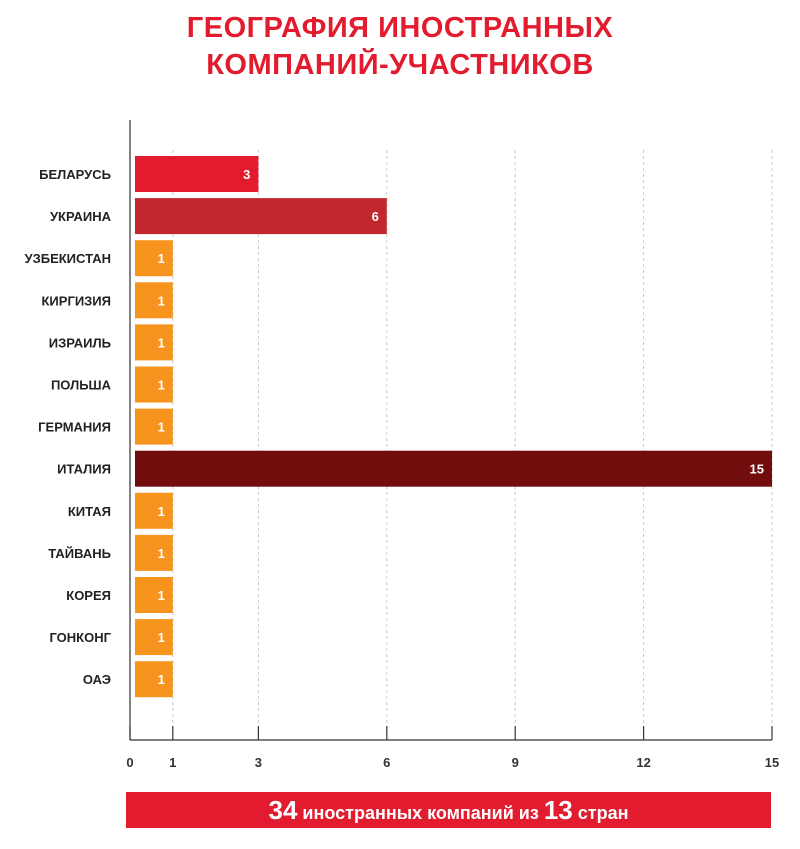 Image resolution: width=800 pixels, height=849 pixels. I want to click on category-label: ГЕРМАНИЯ, so click(74, 427).